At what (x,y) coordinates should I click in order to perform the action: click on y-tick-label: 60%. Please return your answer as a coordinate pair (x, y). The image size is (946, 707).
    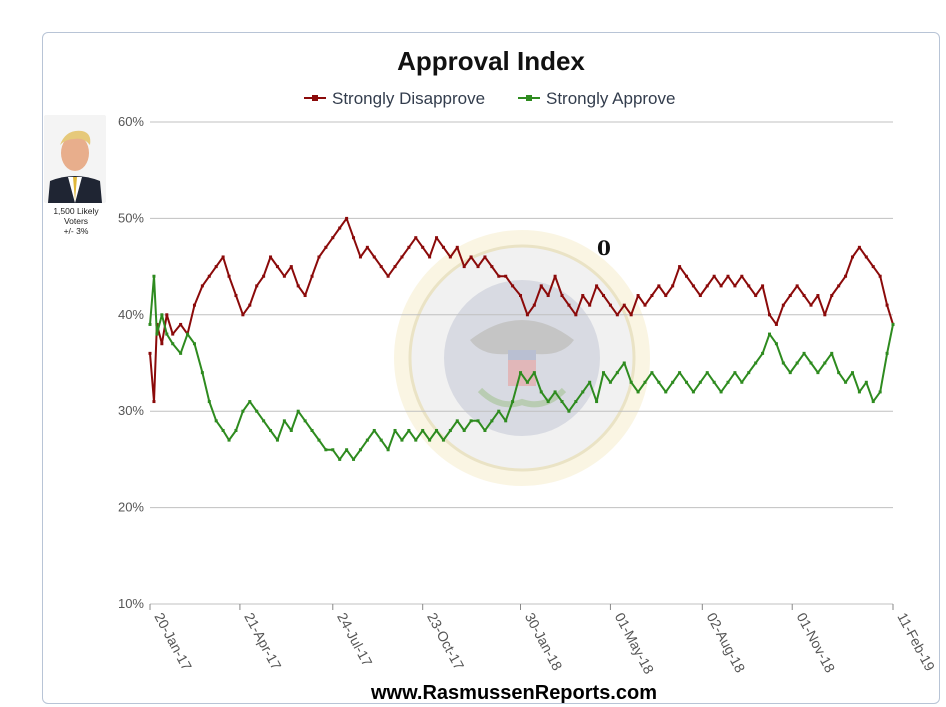
    Looking at the image, I should click on (131, 121).